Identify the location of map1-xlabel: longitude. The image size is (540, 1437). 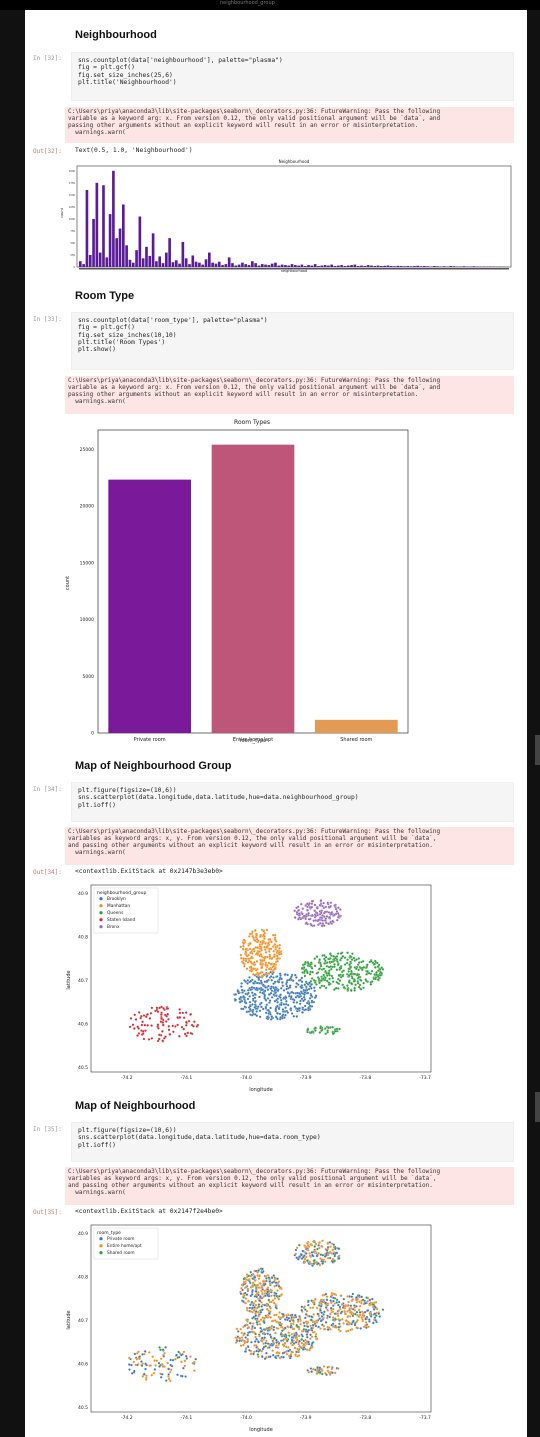
(261, 1090).